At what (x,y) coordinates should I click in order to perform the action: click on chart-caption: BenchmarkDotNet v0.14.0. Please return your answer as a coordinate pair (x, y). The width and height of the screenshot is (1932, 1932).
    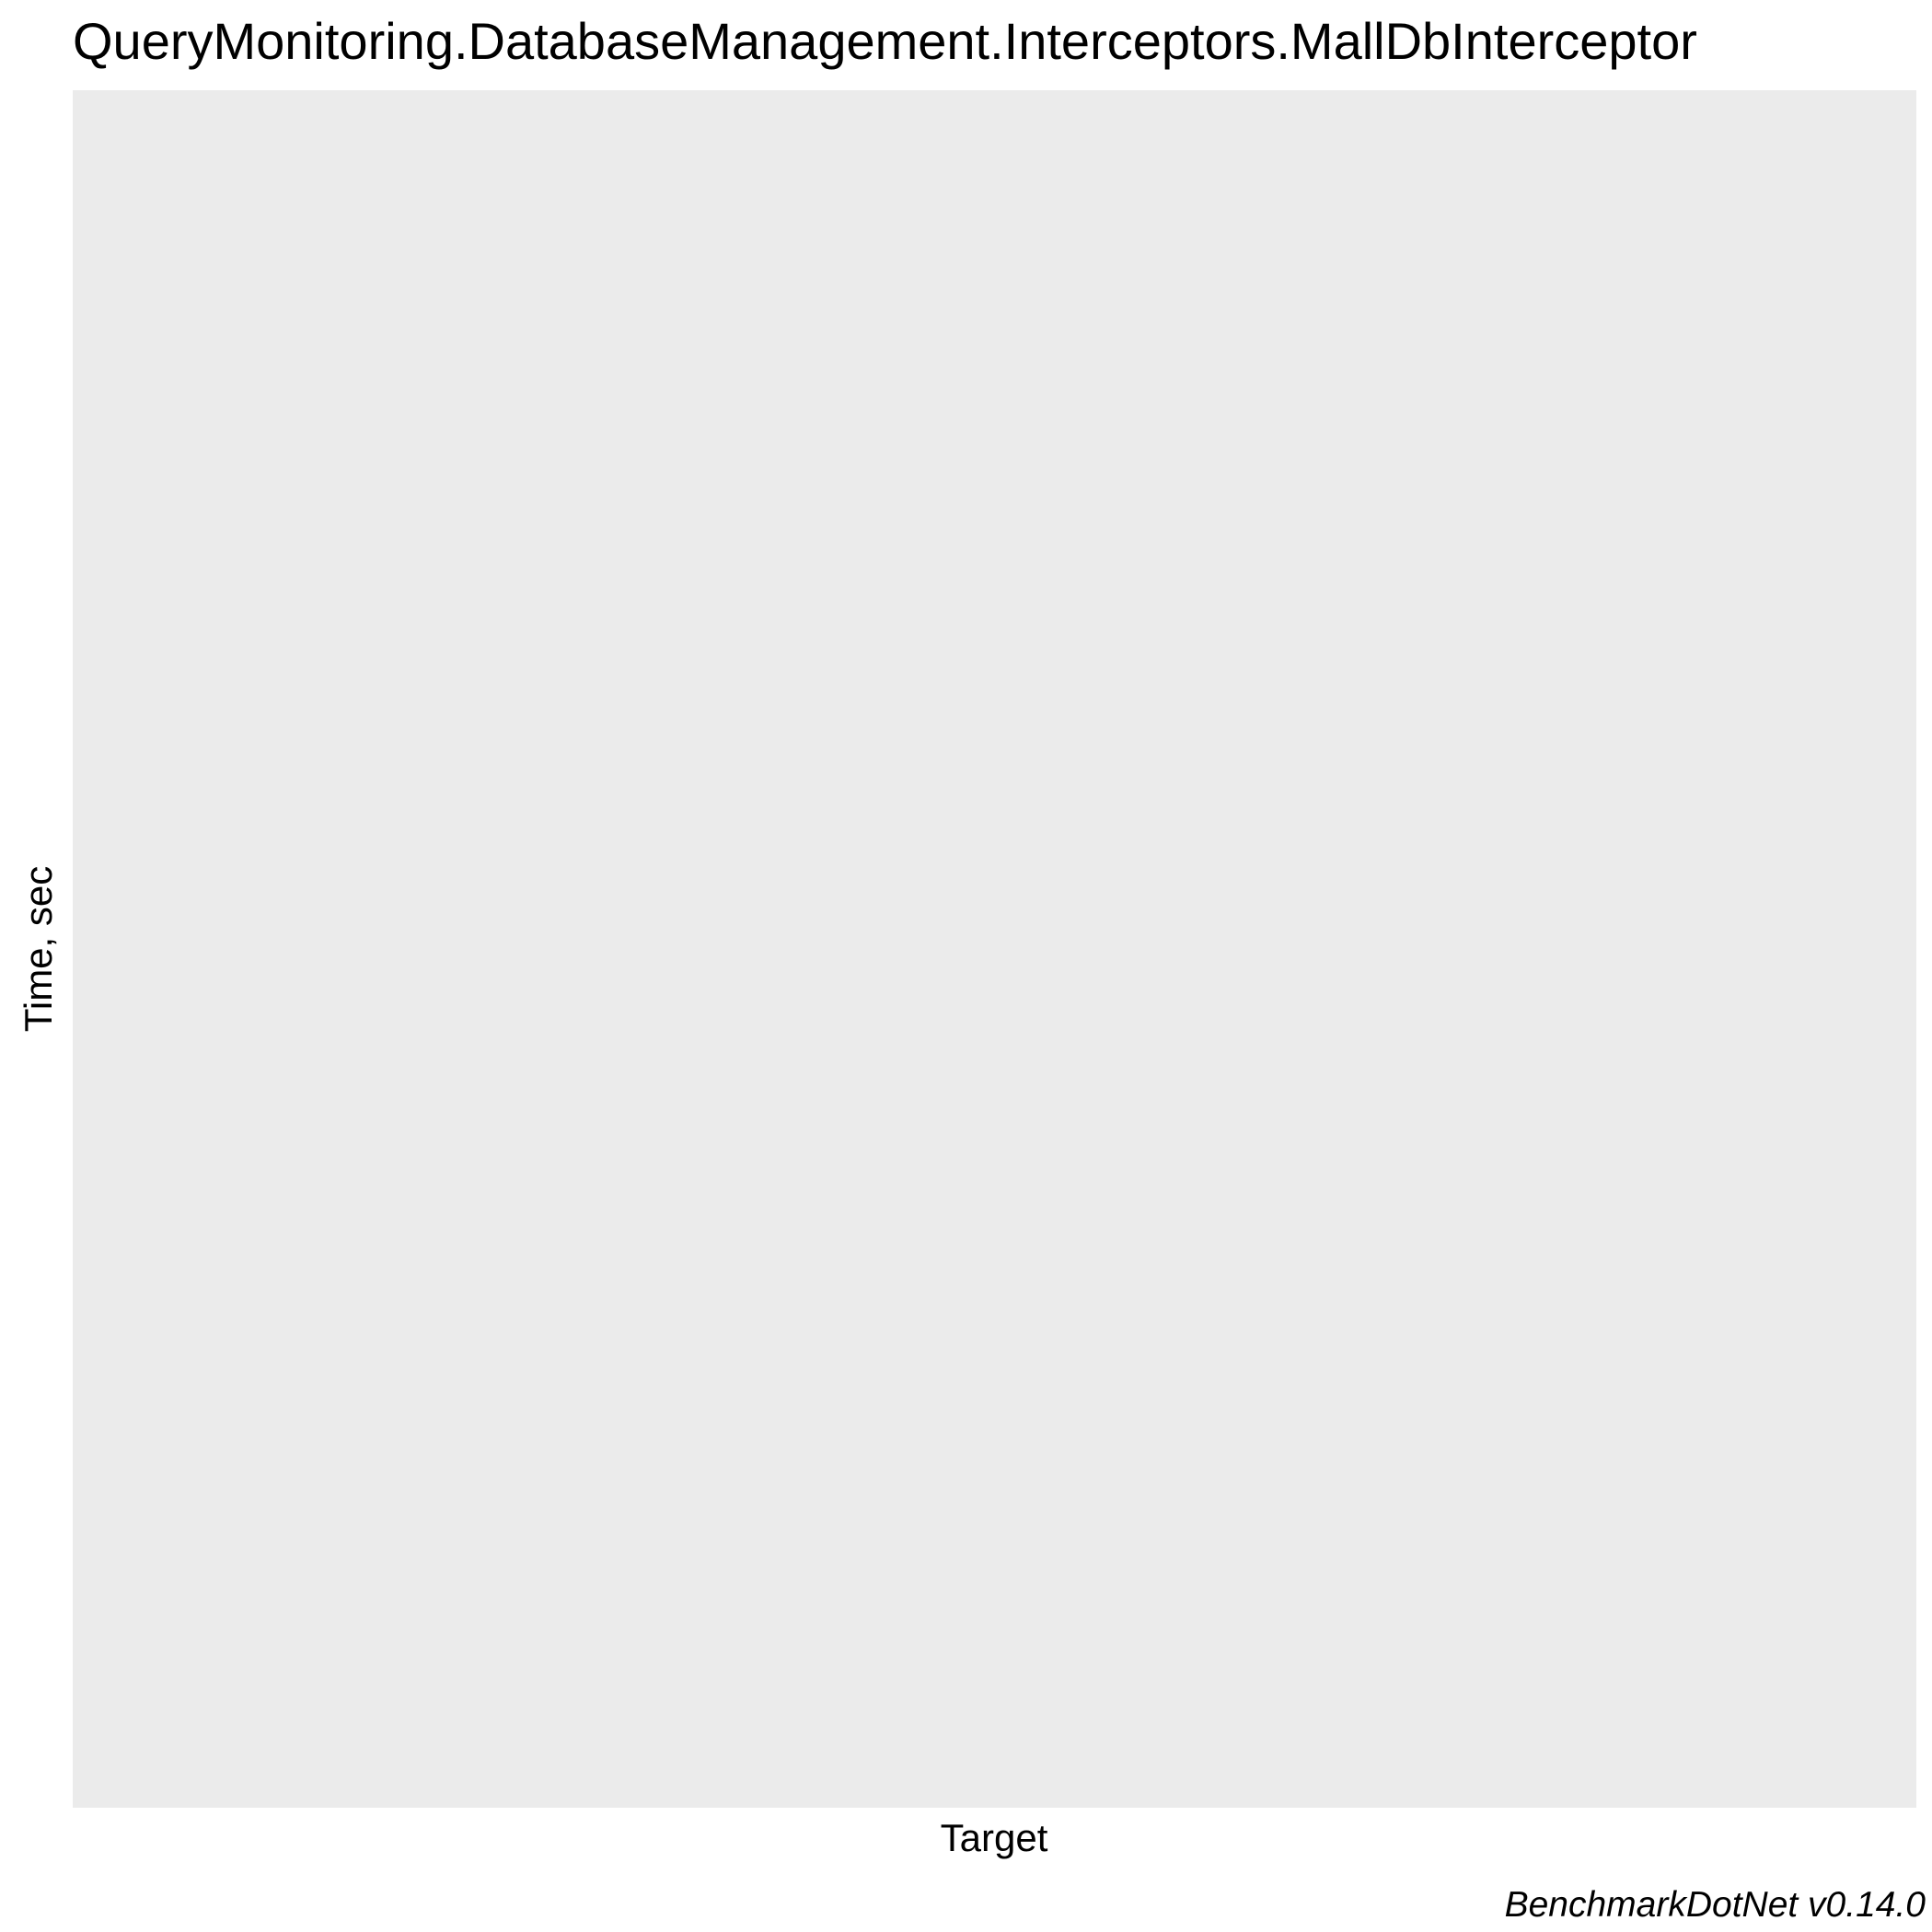
    Looking at the image, I should click on (1715, 1905).